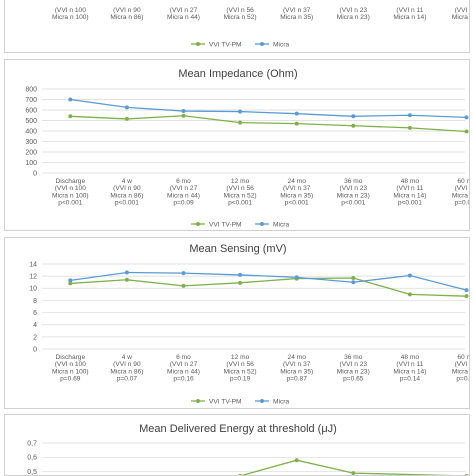 This screenshot has height=476, width=474. Describe the element at coordinates (268, 124) in the screenshot. I see `series-line-vvi-tv-pm` at that location.